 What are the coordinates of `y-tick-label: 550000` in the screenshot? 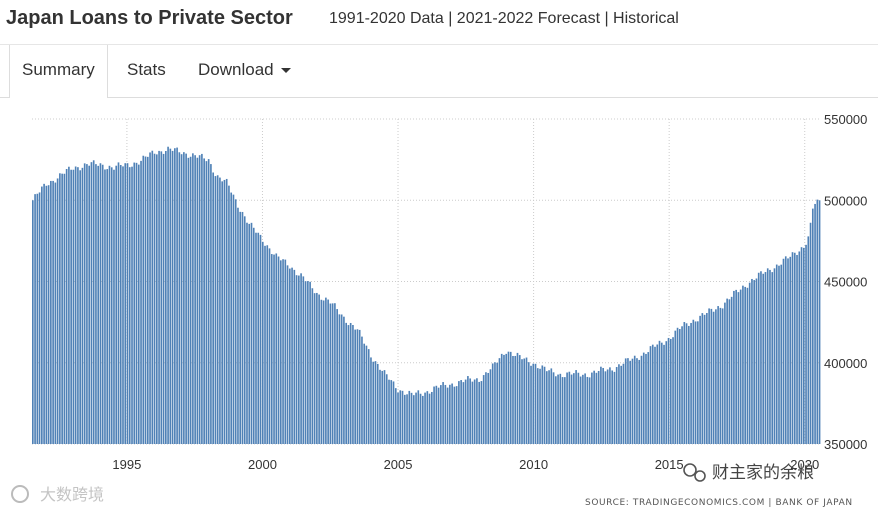 It's located at (845, 119).